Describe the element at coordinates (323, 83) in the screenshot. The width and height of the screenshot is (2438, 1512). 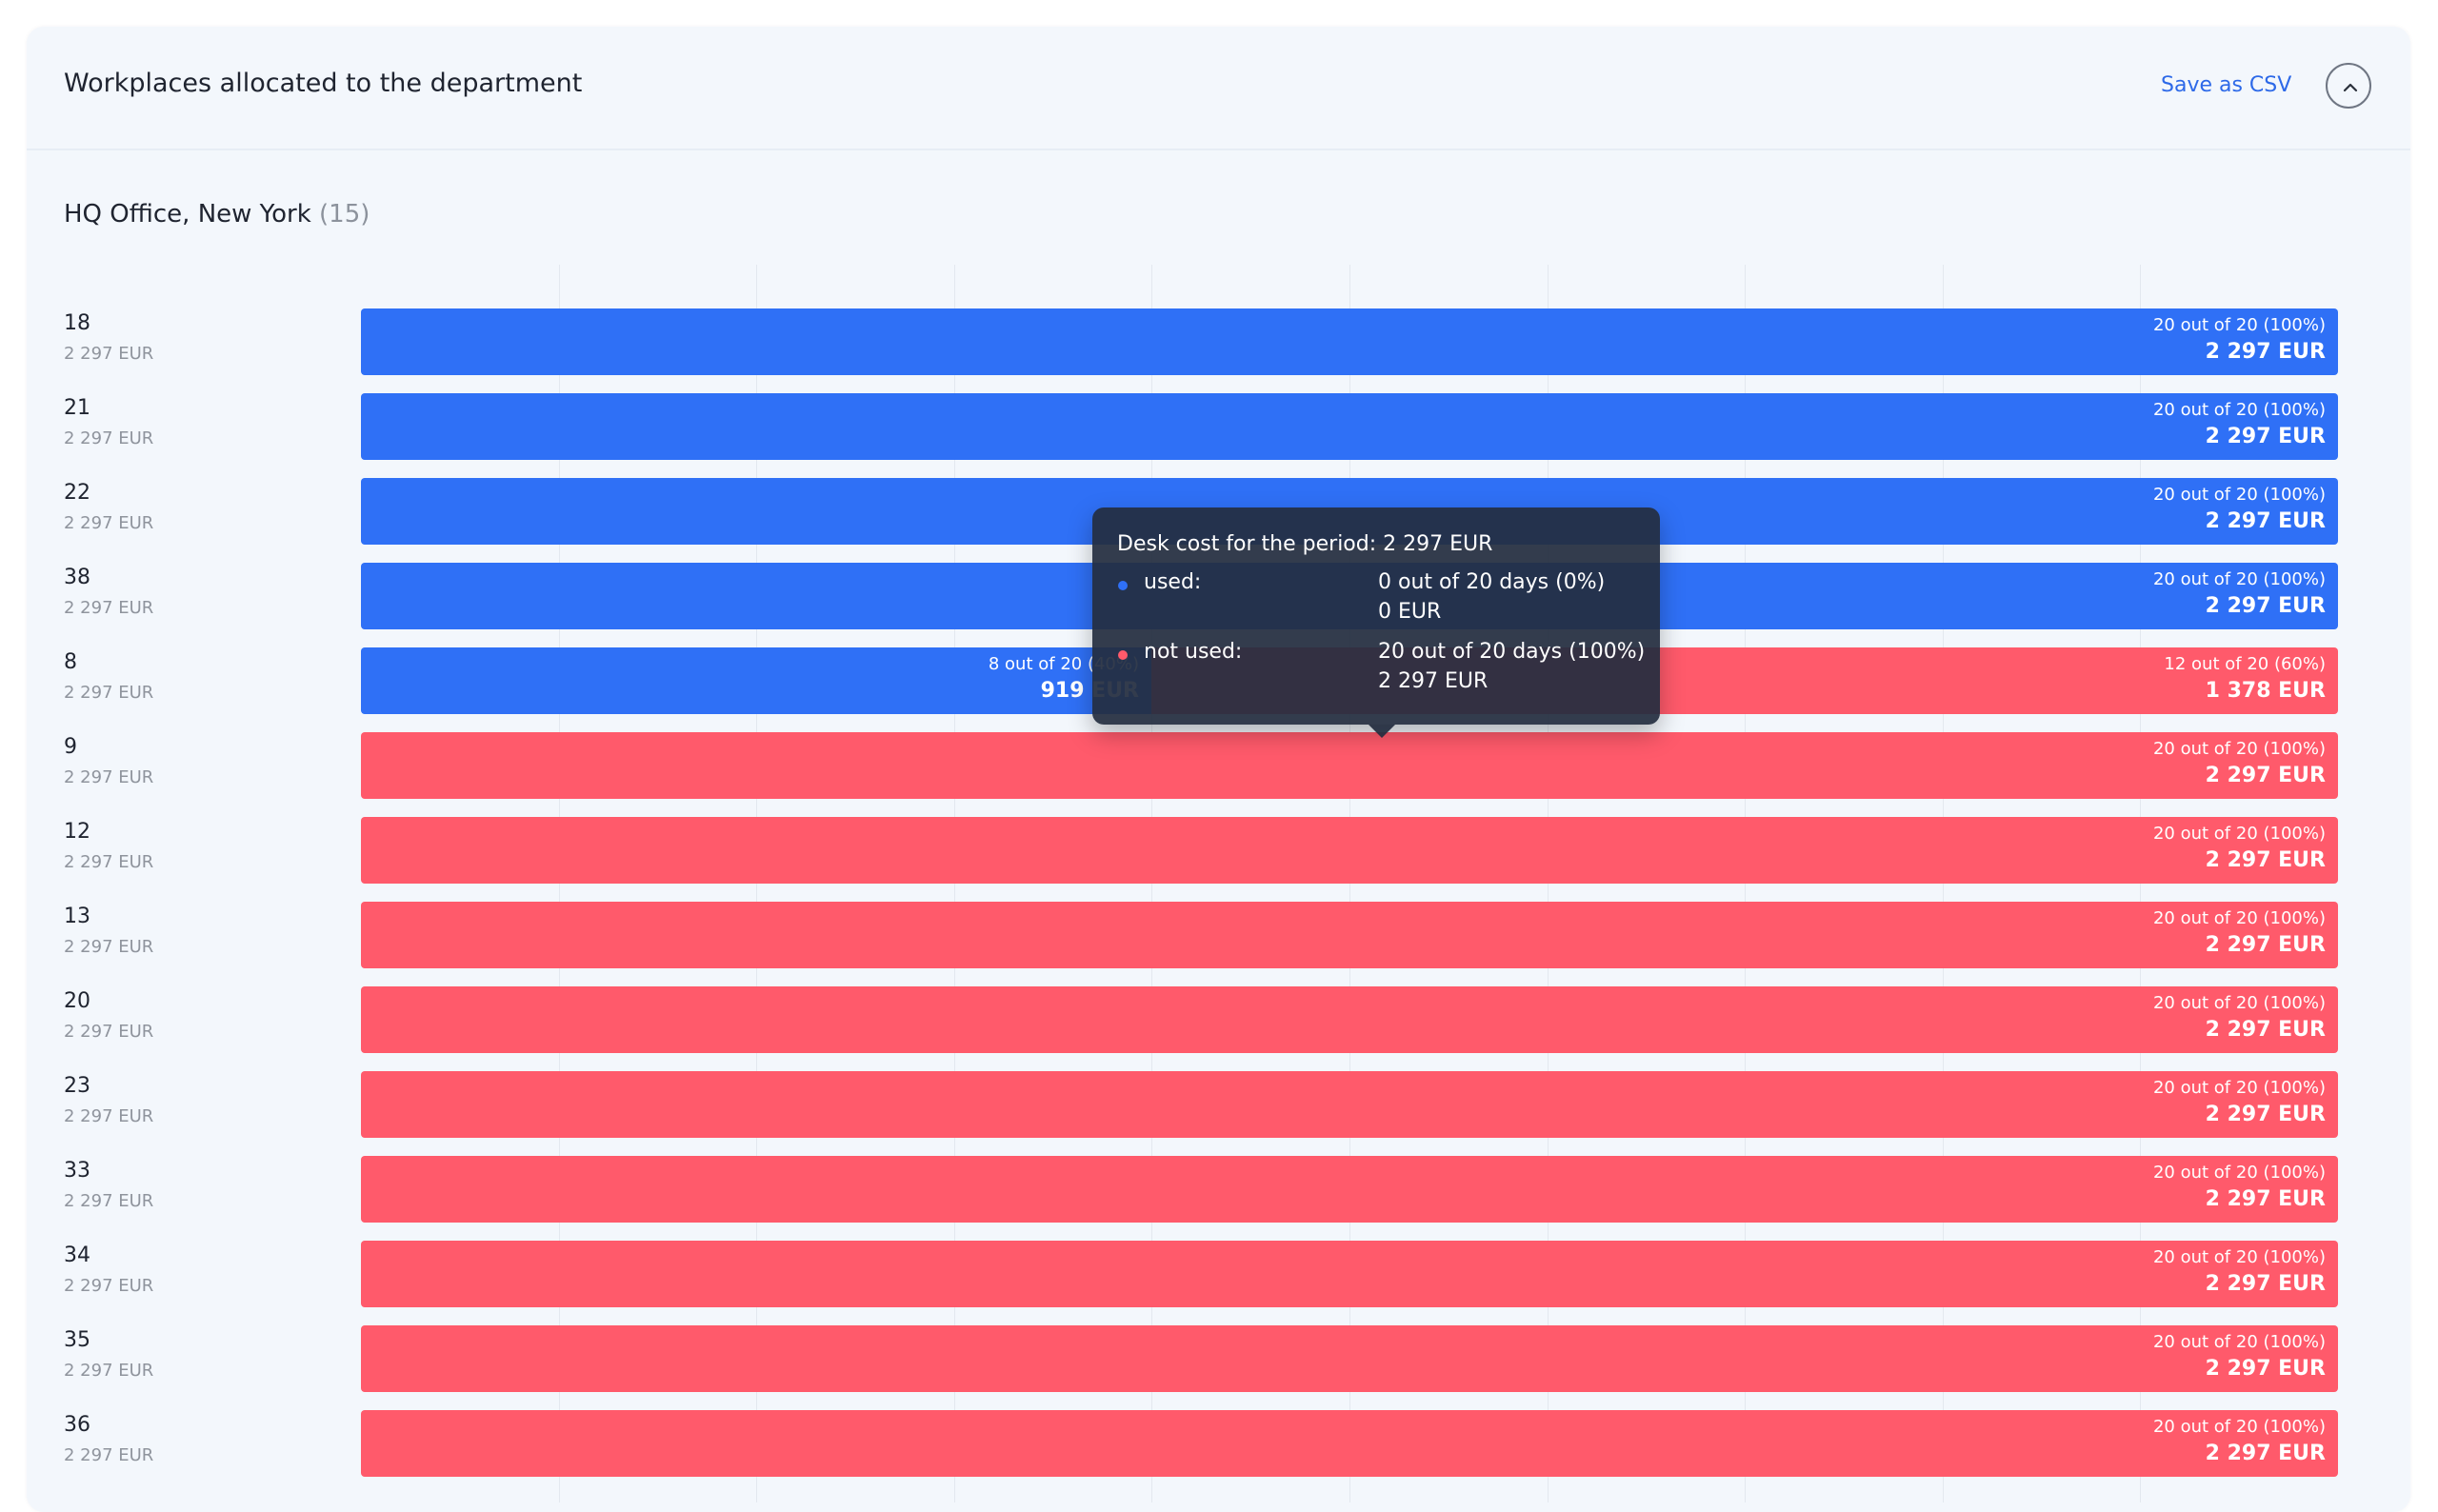
I see `page-title: Workplaces allocated to the department` at that location.